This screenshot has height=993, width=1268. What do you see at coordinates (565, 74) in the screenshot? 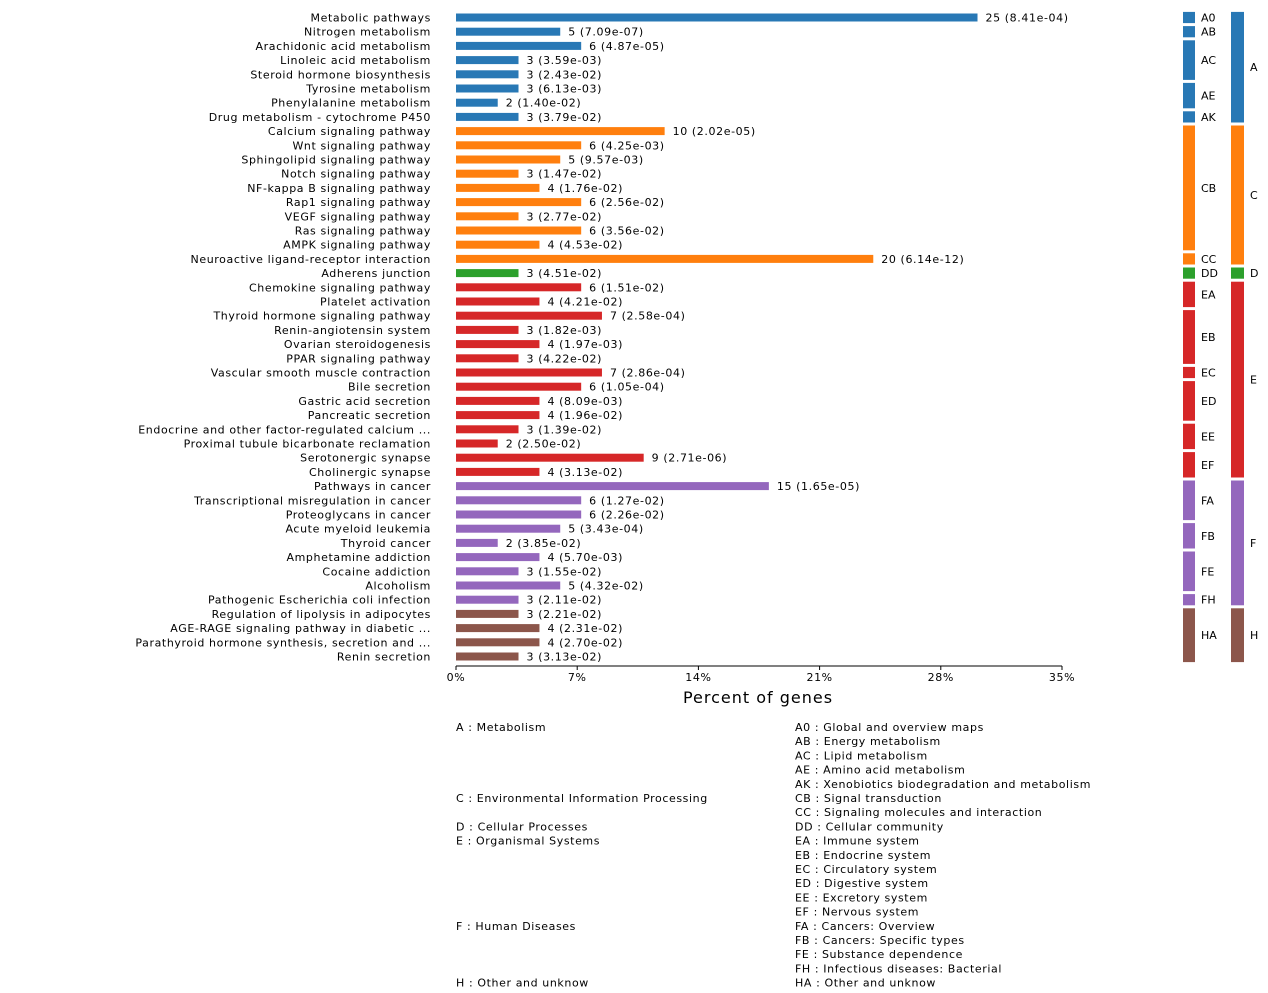
I see `bar-value-label: 3 (2.43e-02)` at bounding box center [565, 74].